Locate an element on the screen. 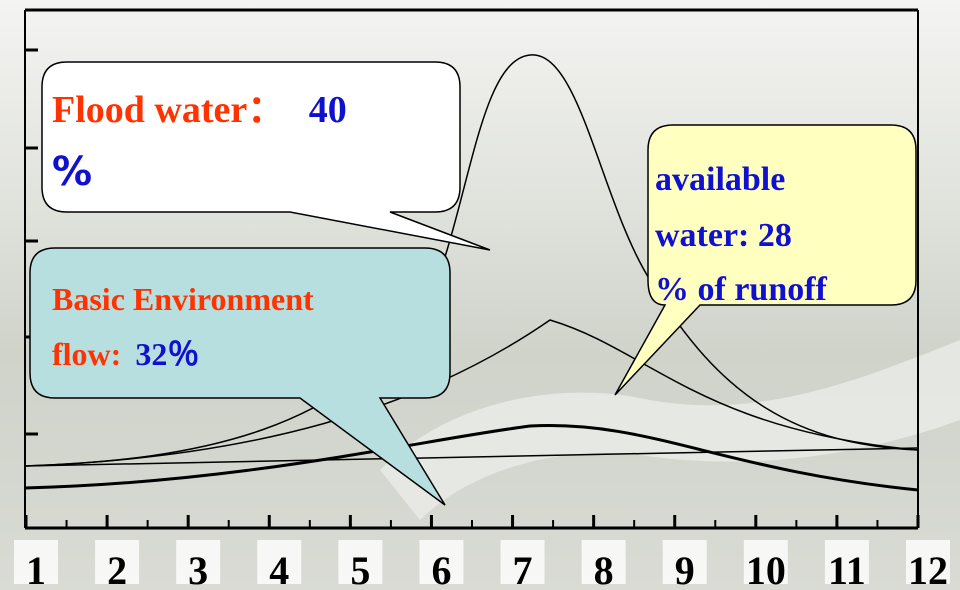 The image size is (960, 590). x-label: 12 is located at coordinates (928, 569).